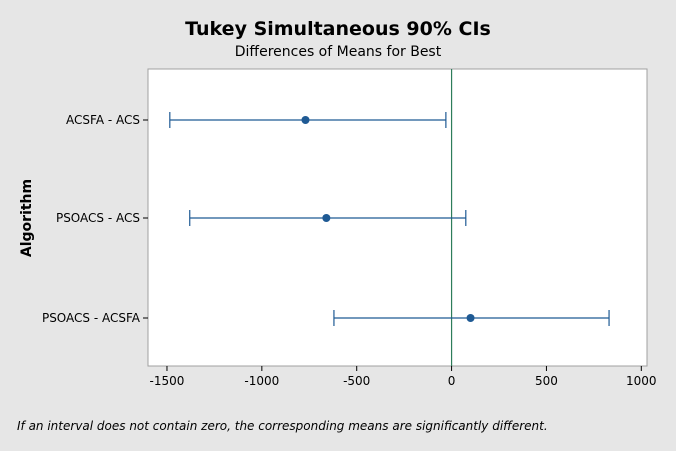 Image resolution: width=676 pixels, height=451 pixels. What do you see at coordinates (546, 381) in the screenshot?
I see `x-tick-label: 500` at bounding box center [546, 381].